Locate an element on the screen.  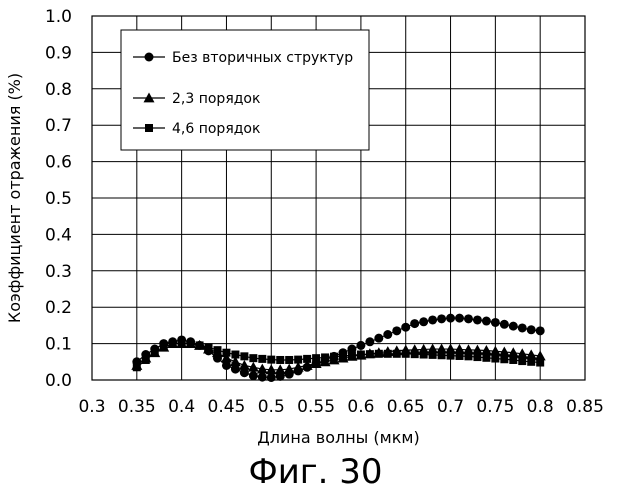
x-tick-label: 0.4 is located at coordinates (181, 407).